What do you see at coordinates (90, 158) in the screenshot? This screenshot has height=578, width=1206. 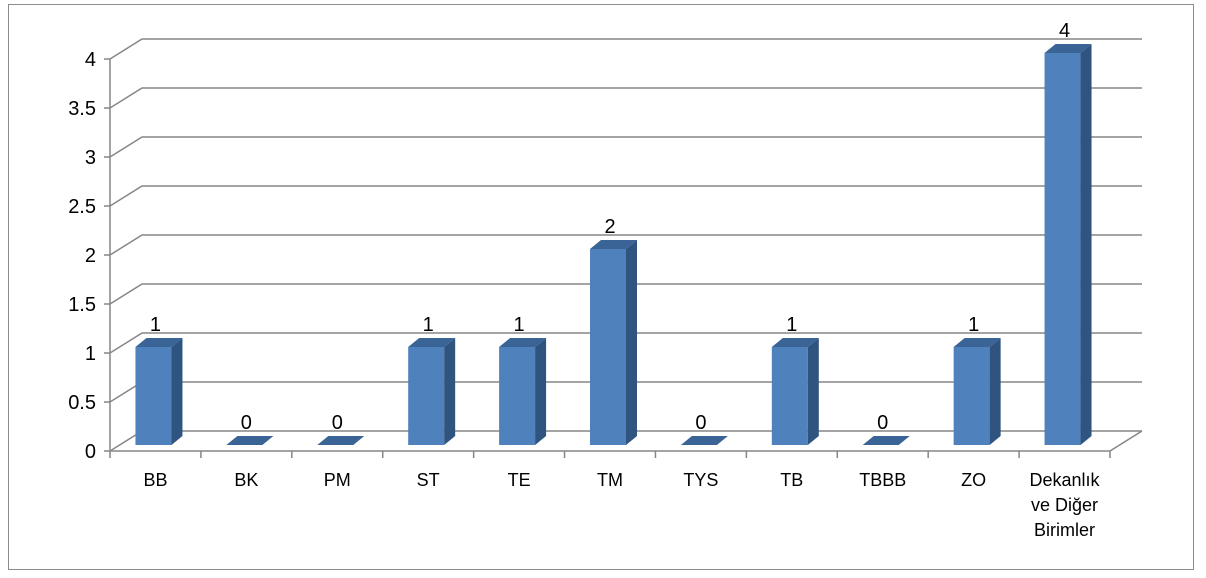 I see `y-tick-label: 3` at bounding box center [90, 158].